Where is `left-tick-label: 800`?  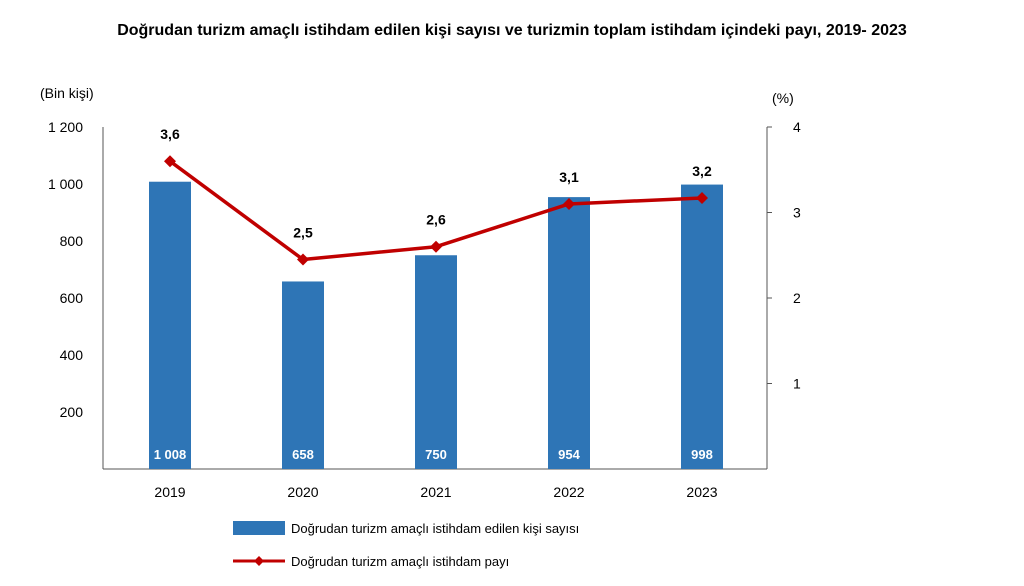
left-tick-label: 800 is located at coordinates (72, 241).